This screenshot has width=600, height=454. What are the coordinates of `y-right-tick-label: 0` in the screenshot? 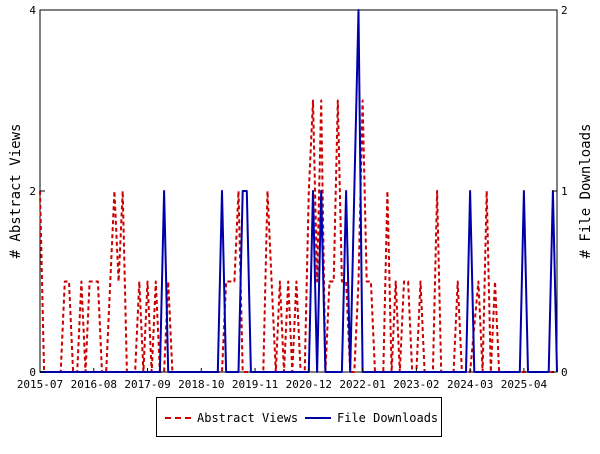 It's located at (564, 372).